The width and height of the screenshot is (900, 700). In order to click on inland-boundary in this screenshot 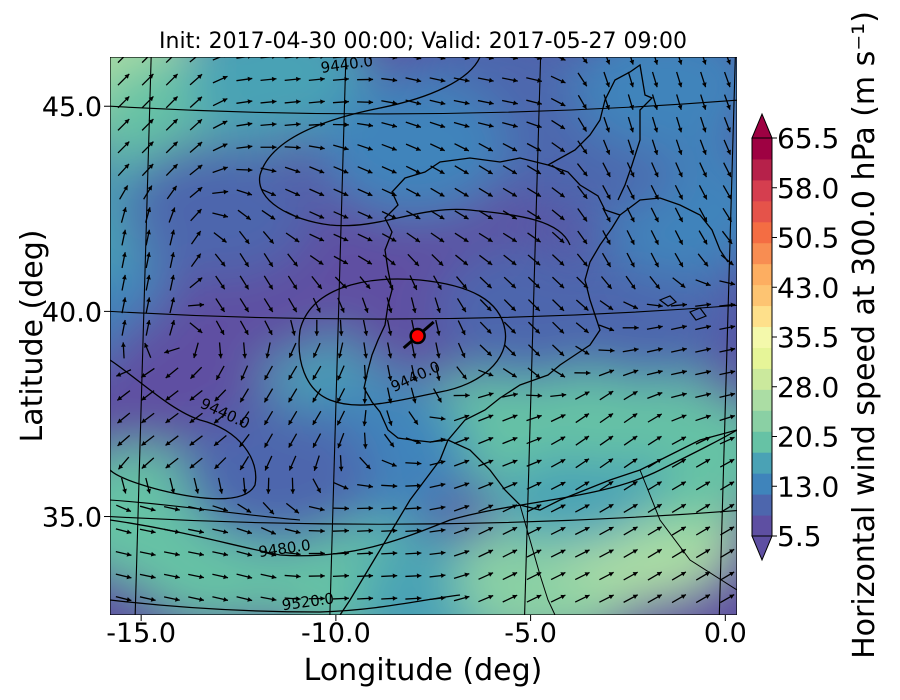, I will do `click(537, 559)`.